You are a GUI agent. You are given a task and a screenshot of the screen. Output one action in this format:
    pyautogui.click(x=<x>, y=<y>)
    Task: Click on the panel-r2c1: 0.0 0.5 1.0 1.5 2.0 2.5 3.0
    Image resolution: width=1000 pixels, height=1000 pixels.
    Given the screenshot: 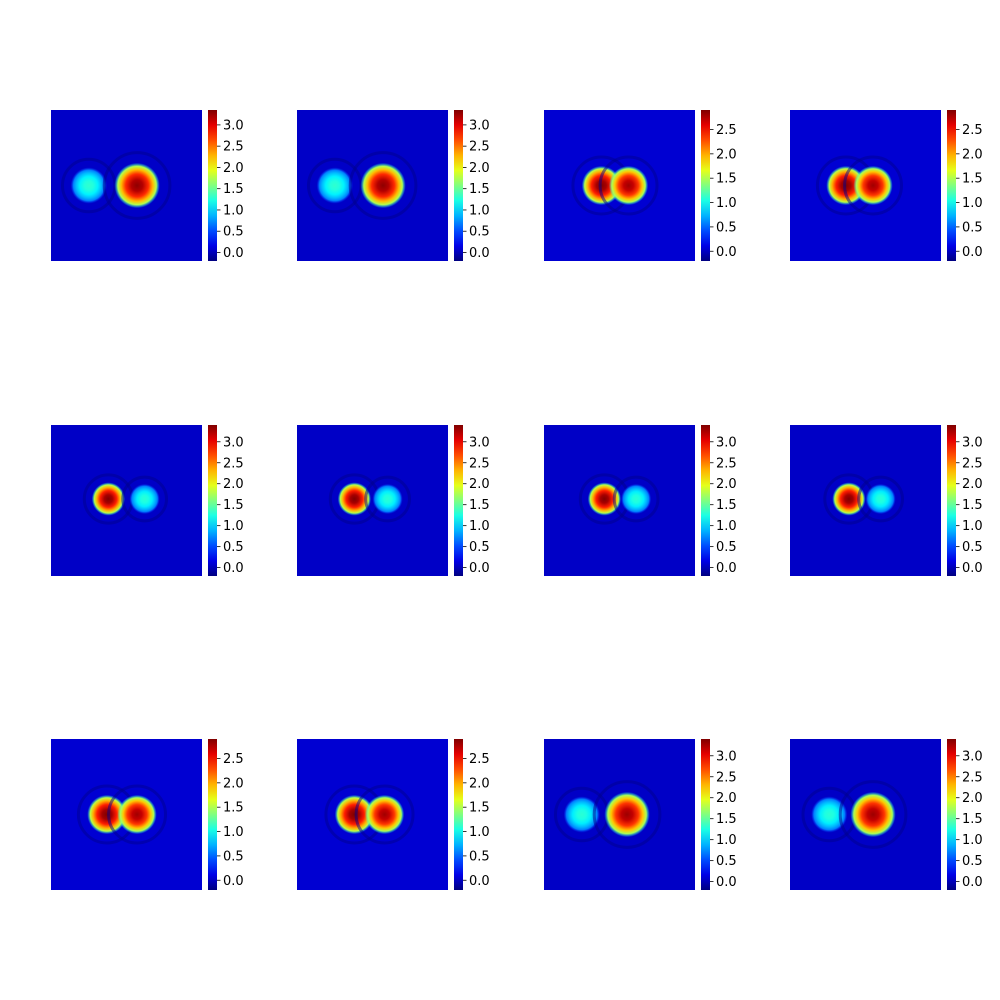 What is the action you would take?
    pyautogui.click(x=147, y=500)
    